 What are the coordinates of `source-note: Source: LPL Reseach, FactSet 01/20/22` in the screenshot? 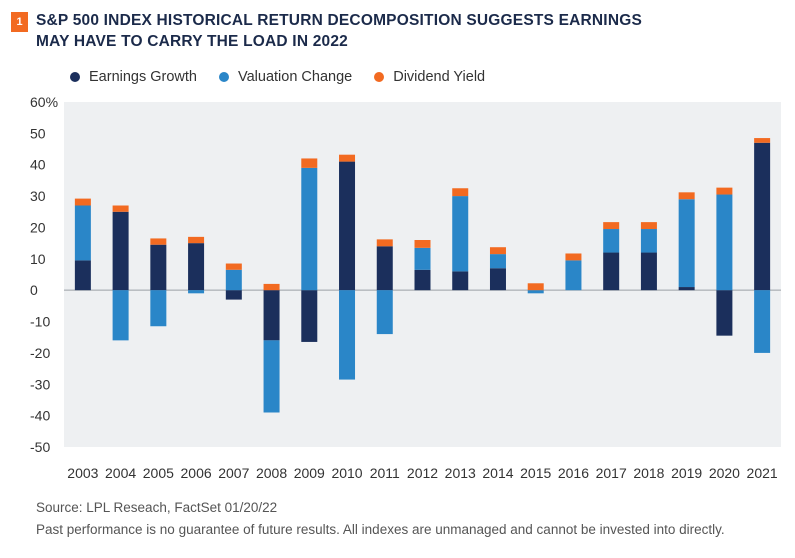 It's located at (157, 507).